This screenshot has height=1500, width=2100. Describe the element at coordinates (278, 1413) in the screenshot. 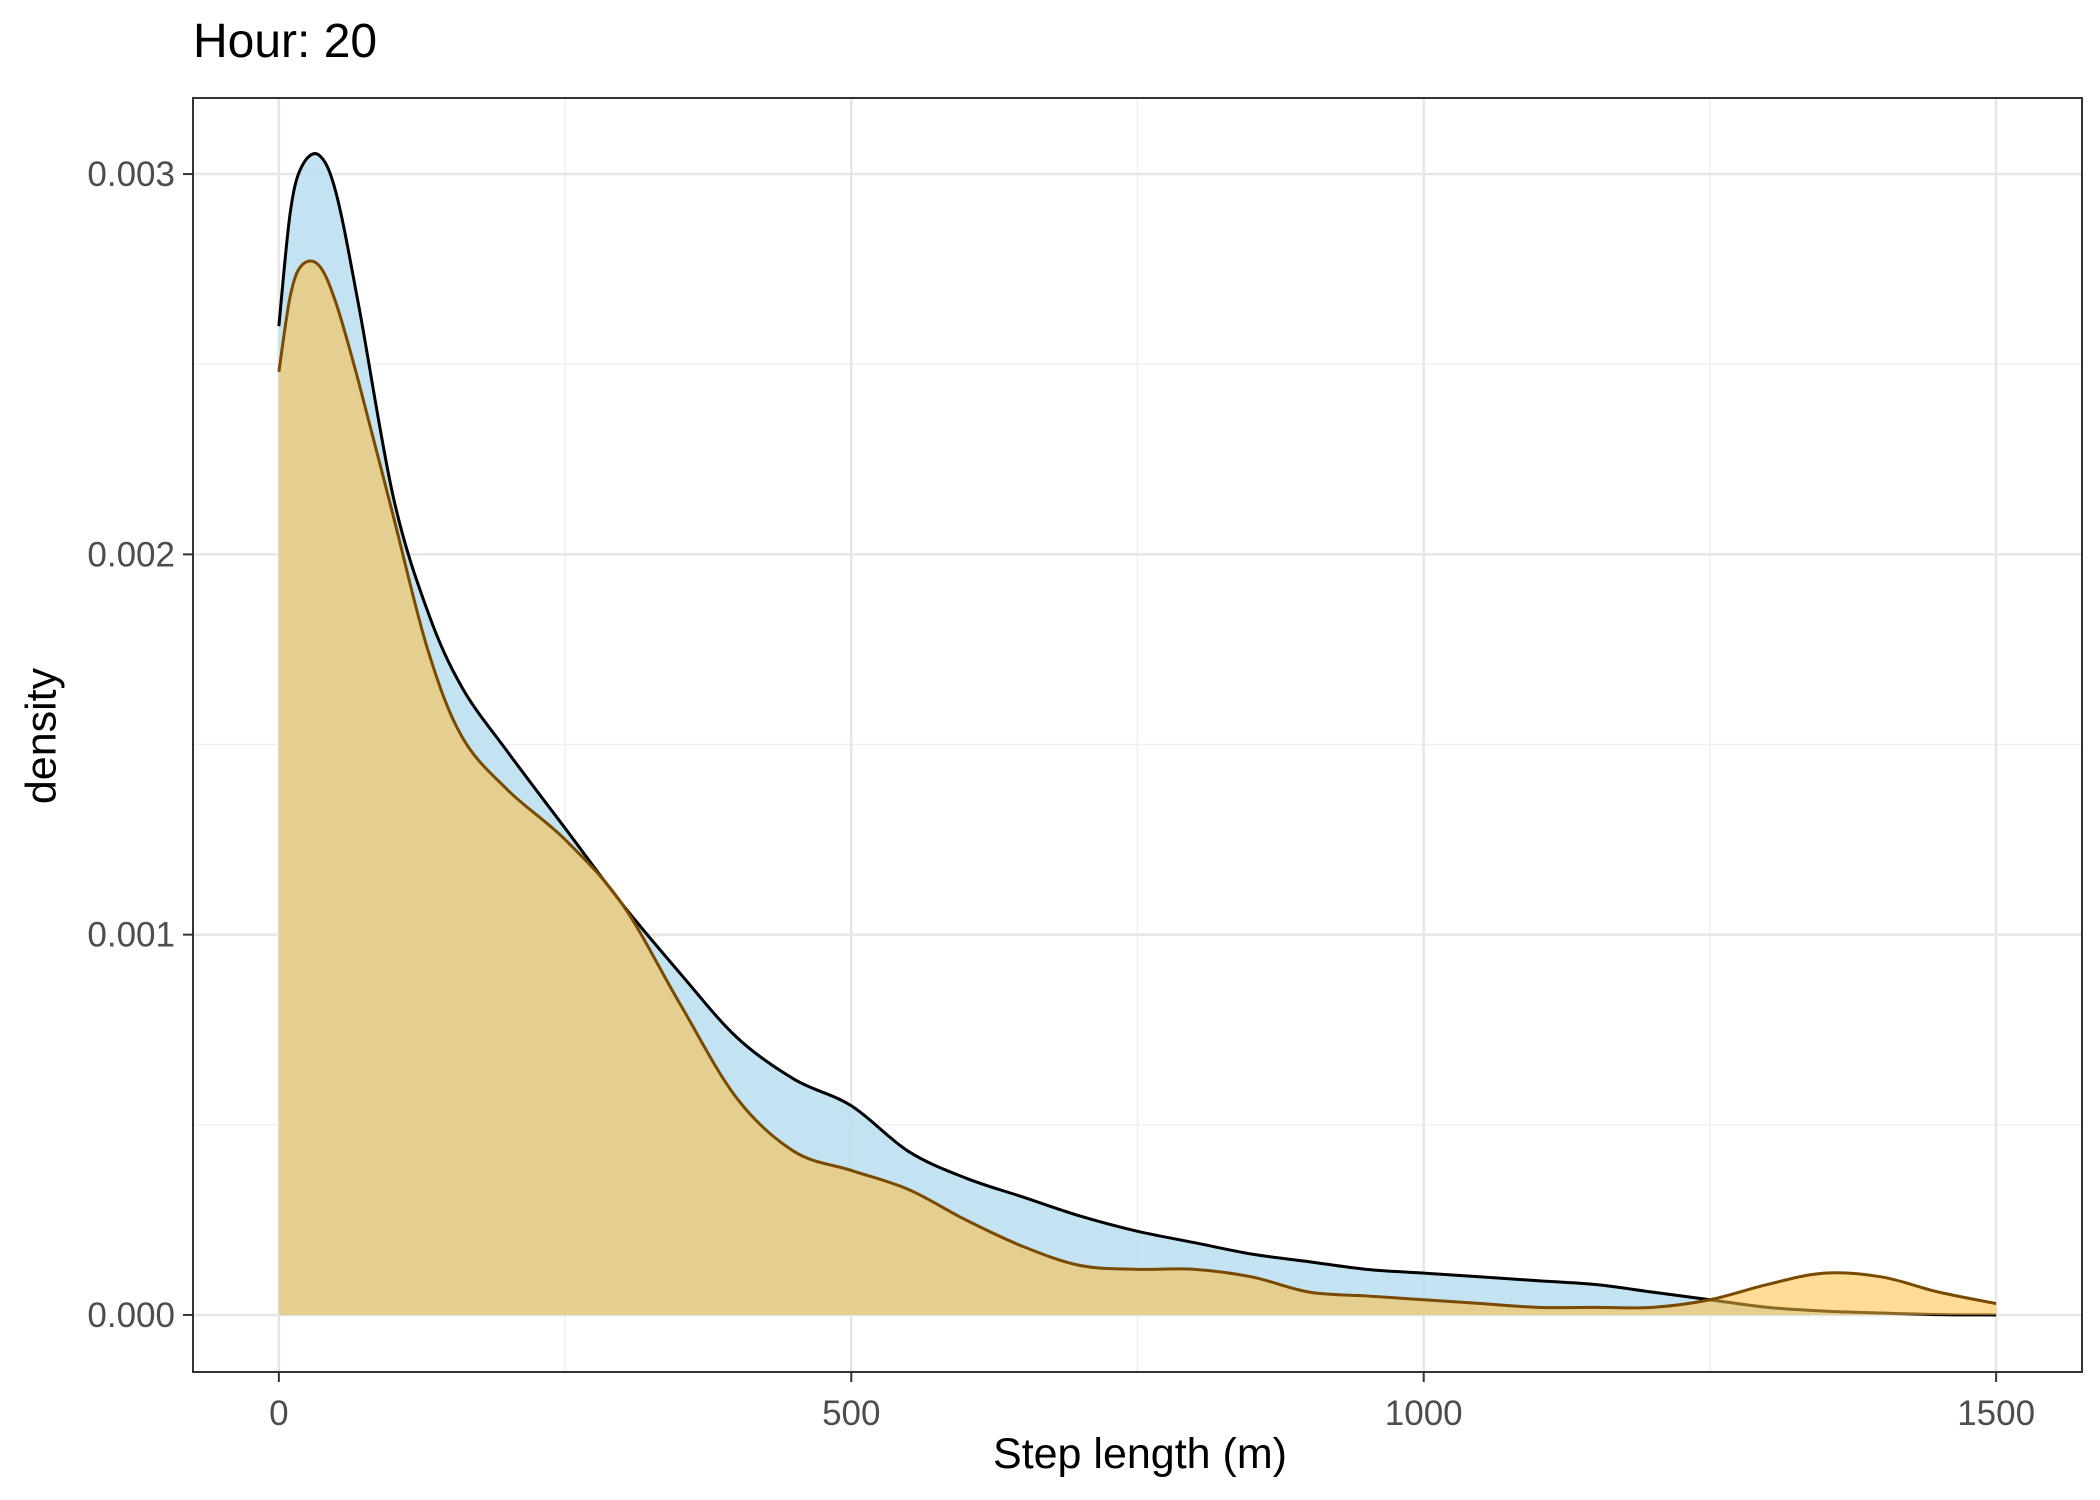

I see `x-tick-label: 0` at that location.